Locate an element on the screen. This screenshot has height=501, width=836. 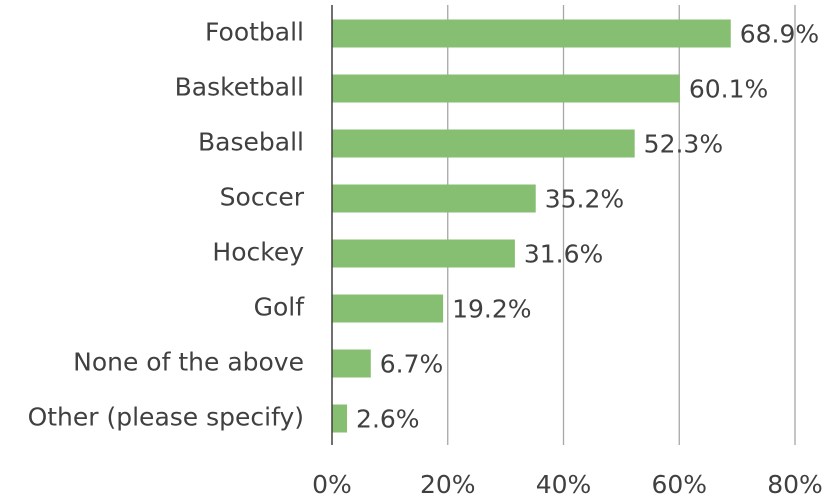
y-tick-label: Other (please specify) is located at coordinates (166, 417).